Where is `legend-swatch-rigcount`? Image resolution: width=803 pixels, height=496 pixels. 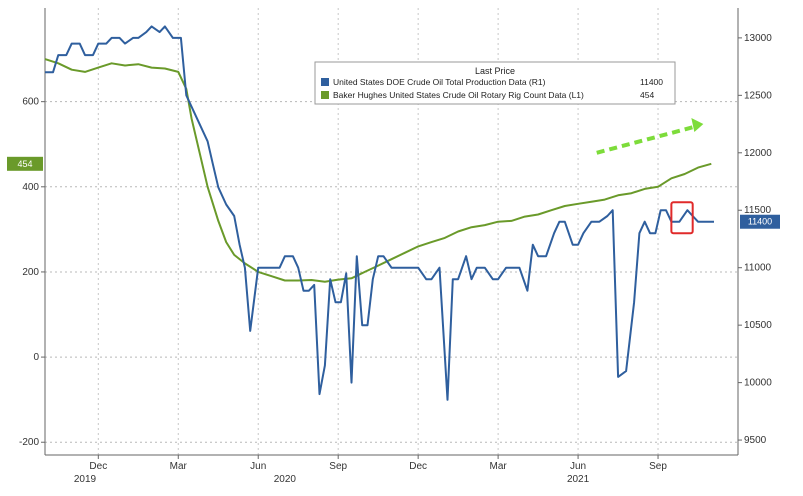 legend-swatch-rigcount is located at coordinates (325, 95).